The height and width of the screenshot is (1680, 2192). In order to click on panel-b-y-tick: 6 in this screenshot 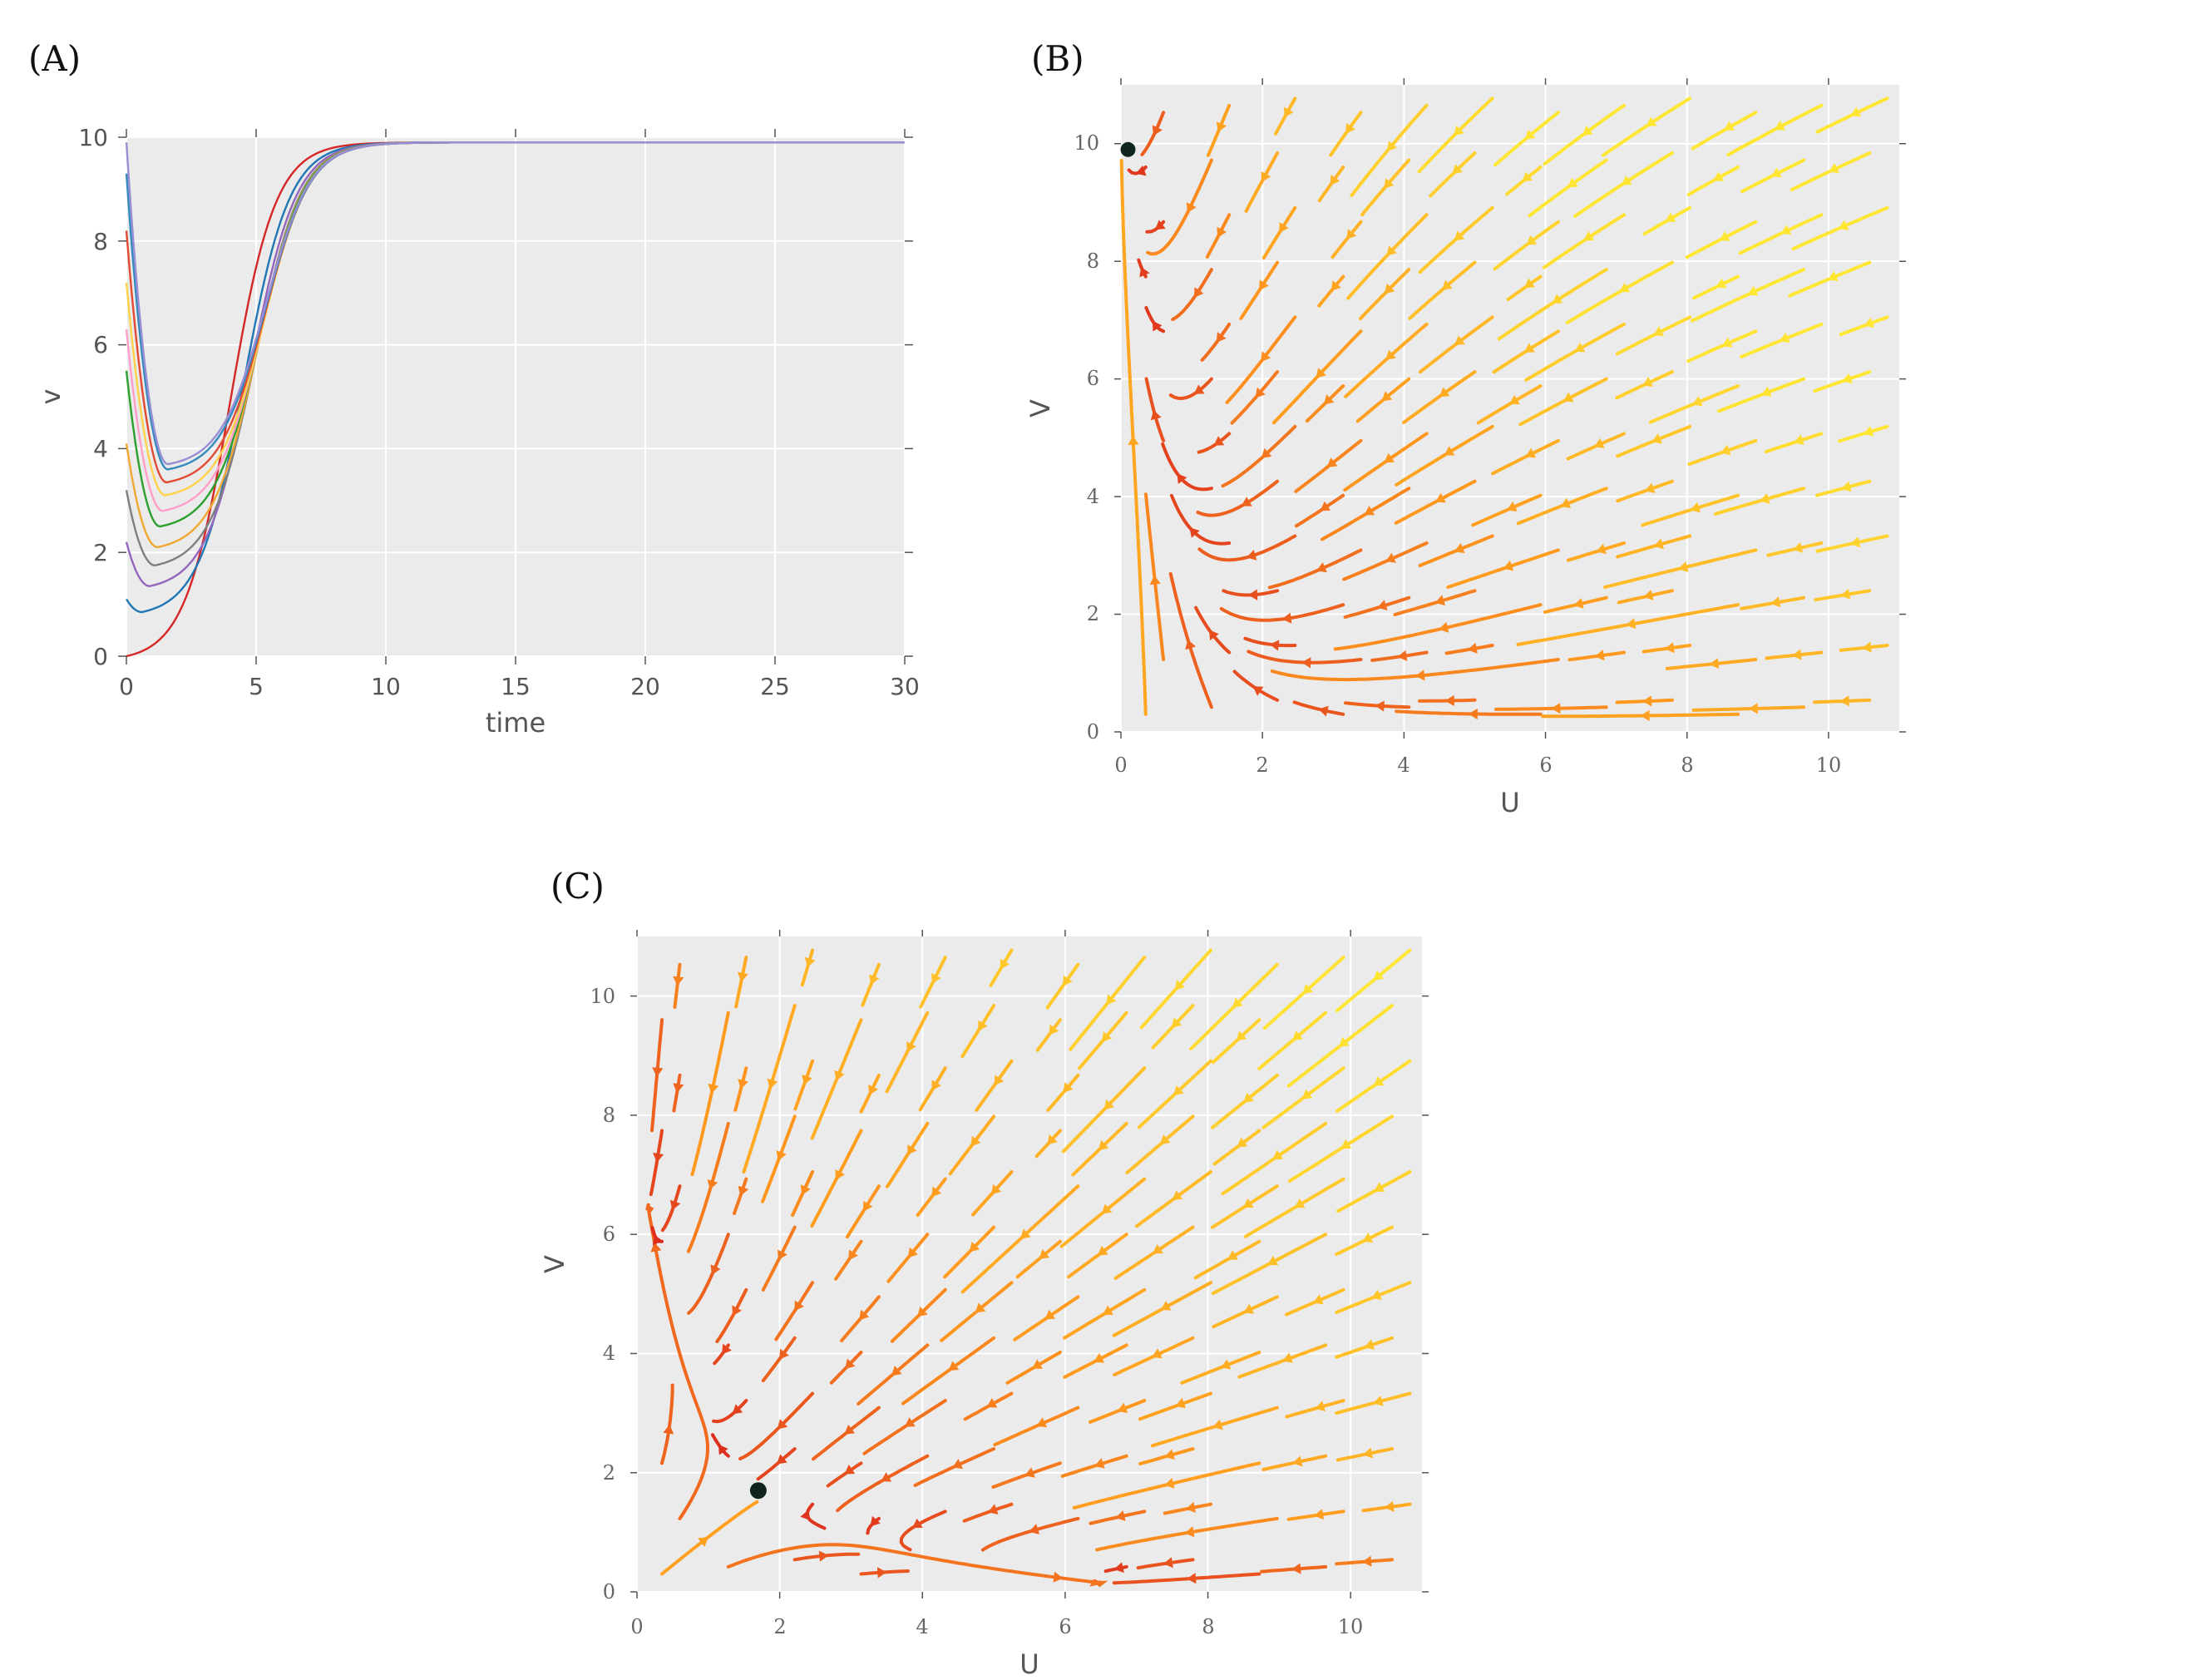, I will do `click(1093, 378)`.